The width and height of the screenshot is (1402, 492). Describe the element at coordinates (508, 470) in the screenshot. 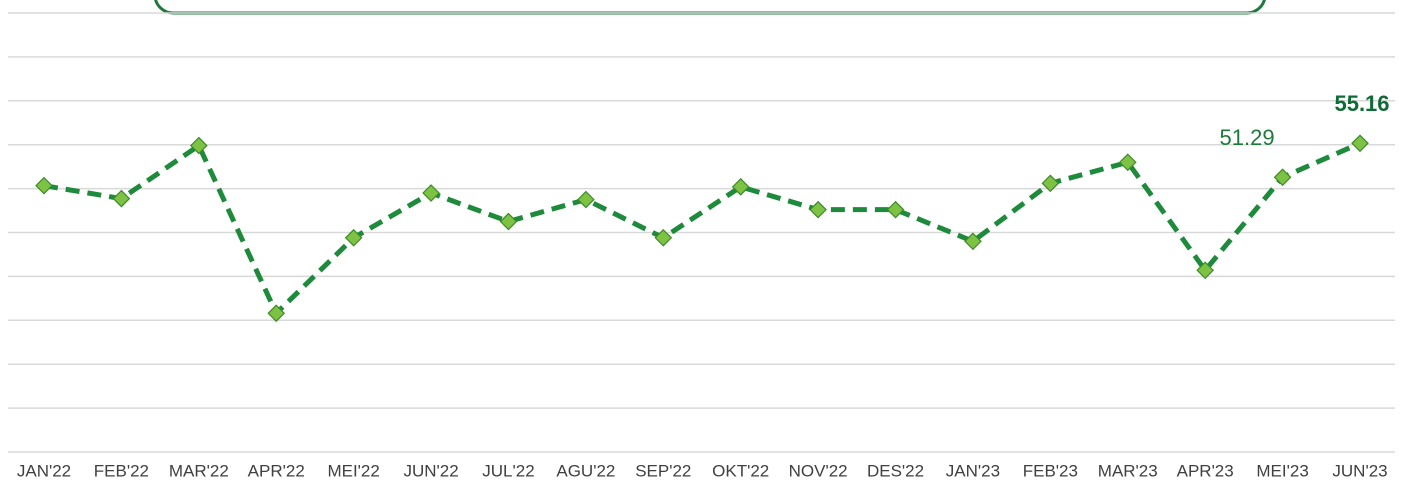

I see `x-tick-label: JUL'22` at that location.